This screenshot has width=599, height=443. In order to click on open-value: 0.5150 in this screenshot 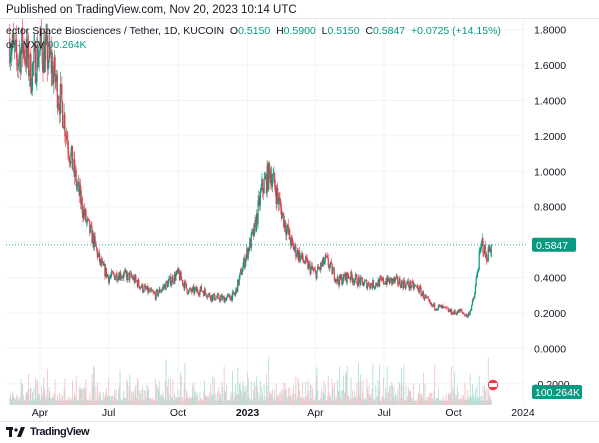, I will do `click(254, 31)`.